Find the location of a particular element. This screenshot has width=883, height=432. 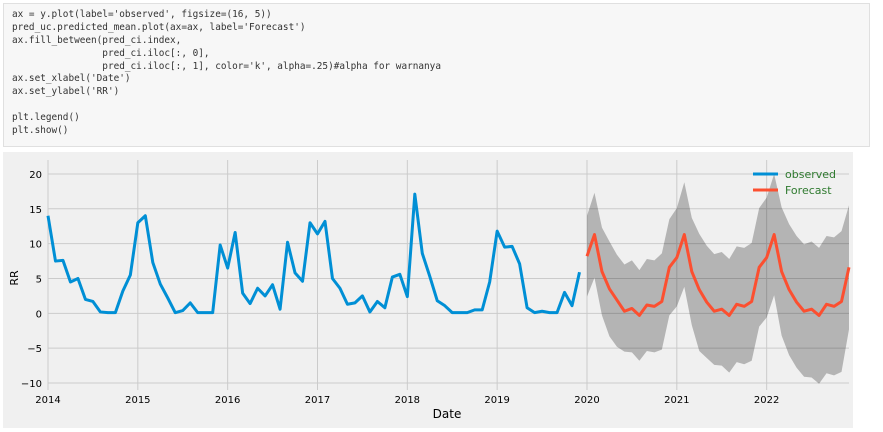

x-tick-label: 2022 is located at coordinates (766, 400).